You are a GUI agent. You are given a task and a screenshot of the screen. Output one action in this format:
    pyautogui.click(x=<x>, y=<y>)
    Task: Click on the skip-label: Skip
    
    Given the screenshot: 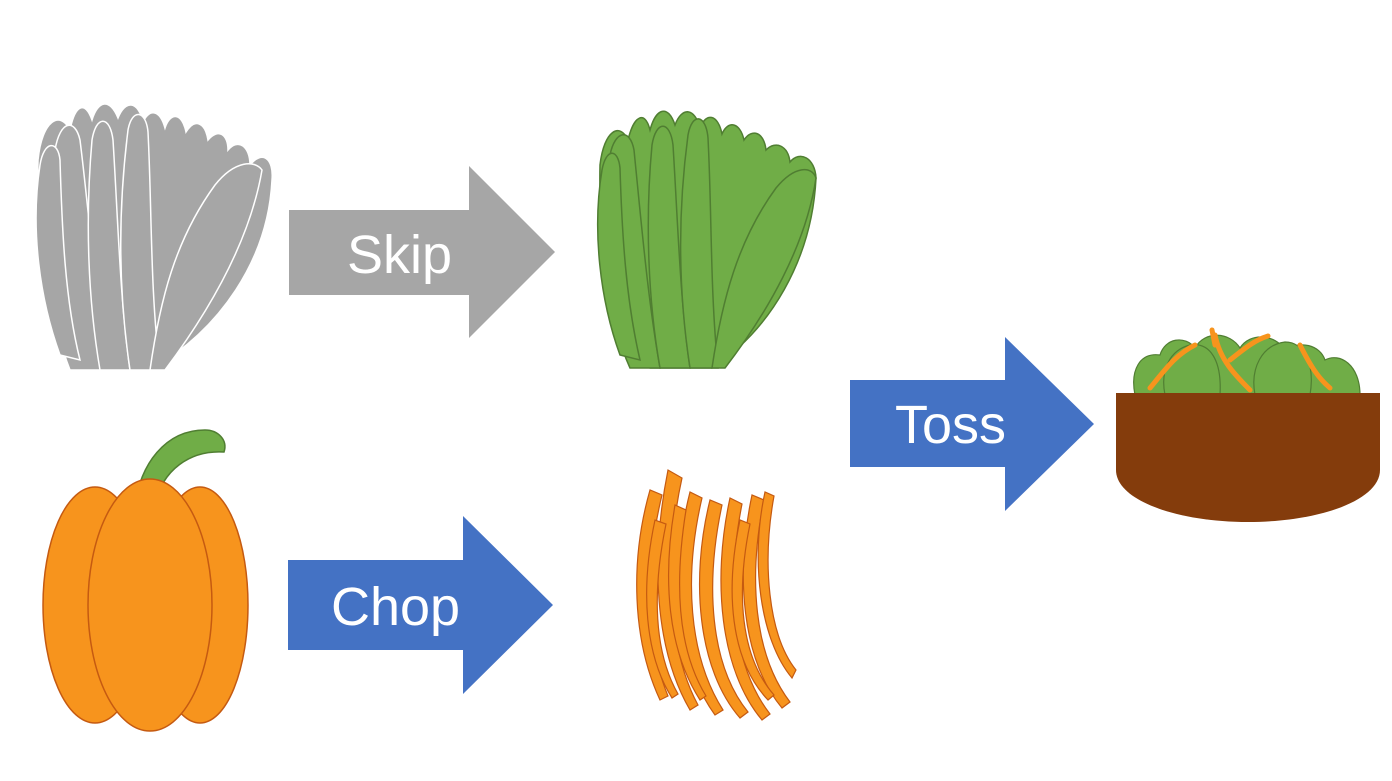 What is the action you would take?
    pyautogui.click(x=400, y=255)
    